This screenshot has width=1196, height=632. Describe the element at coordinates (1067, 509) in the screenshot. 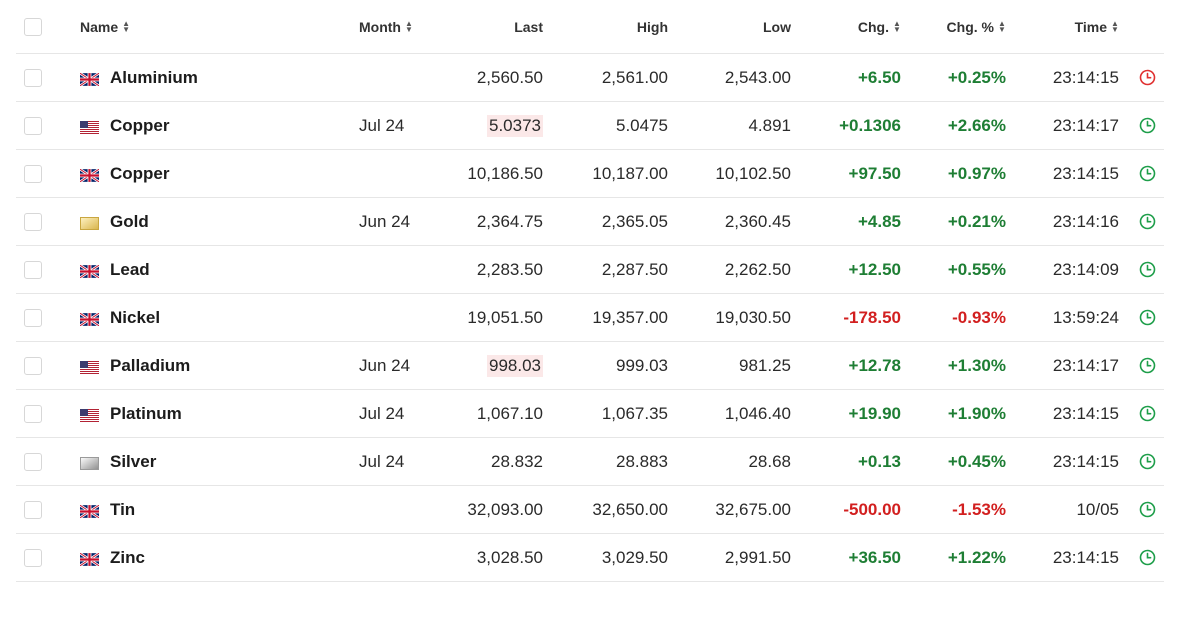

I see `time: 10/05` at that location.